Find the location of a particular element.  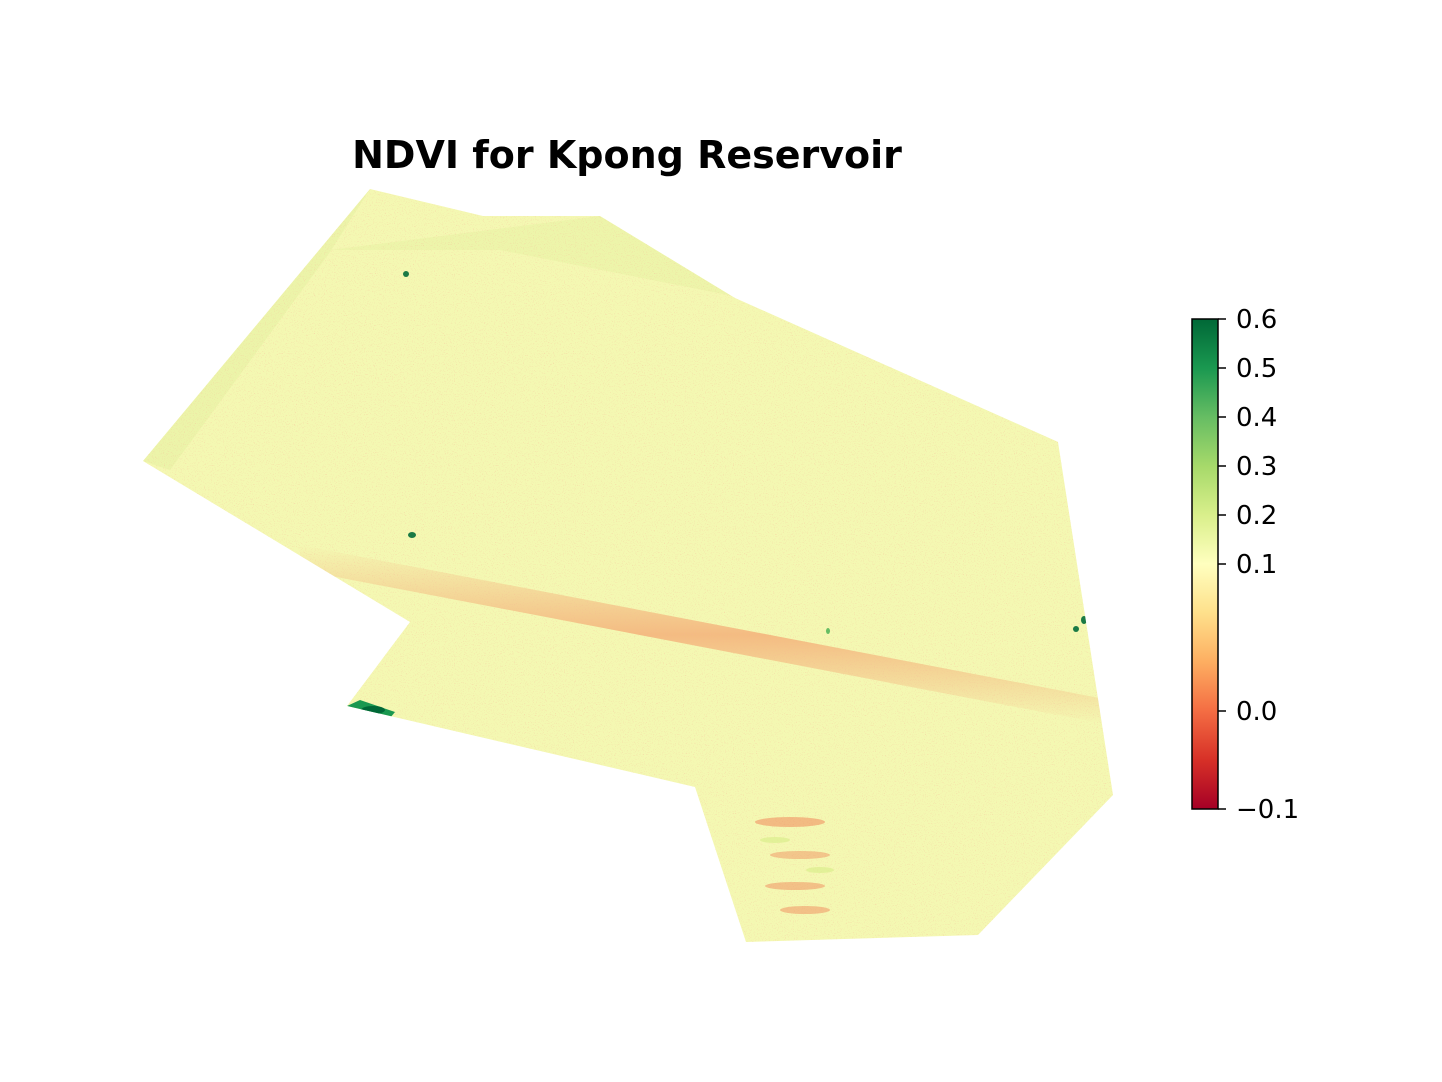

colorbar-tick-label: 0.4 is located at coordinates (1256, 418).